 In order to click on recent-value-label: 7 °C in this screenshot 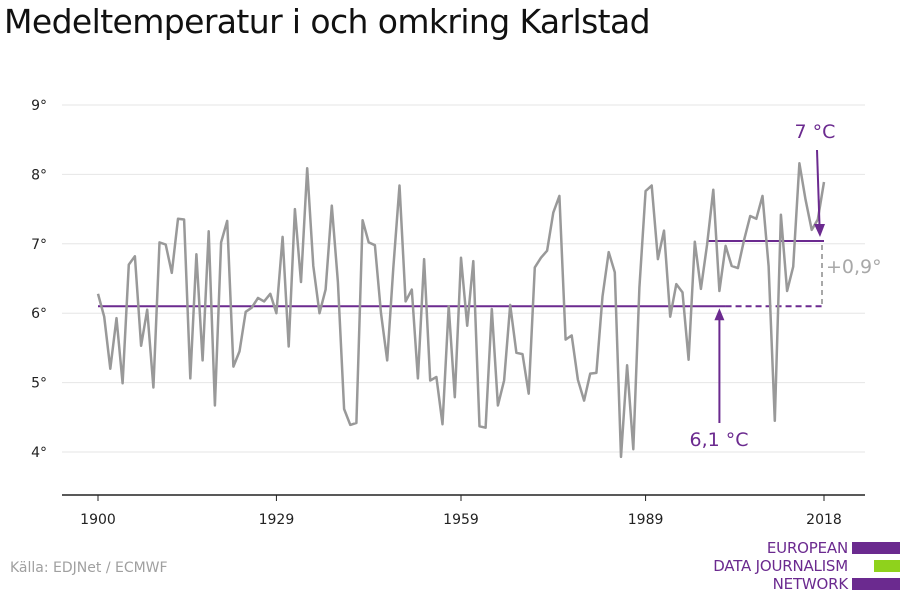, I will do `click(815, 132)`.